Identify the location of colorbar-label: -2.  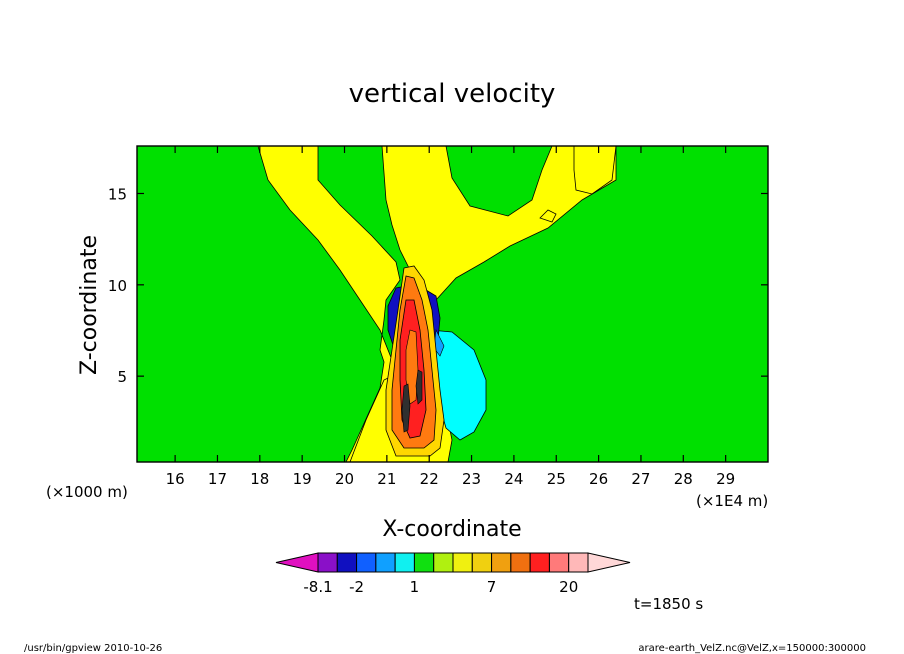
(356, 587).